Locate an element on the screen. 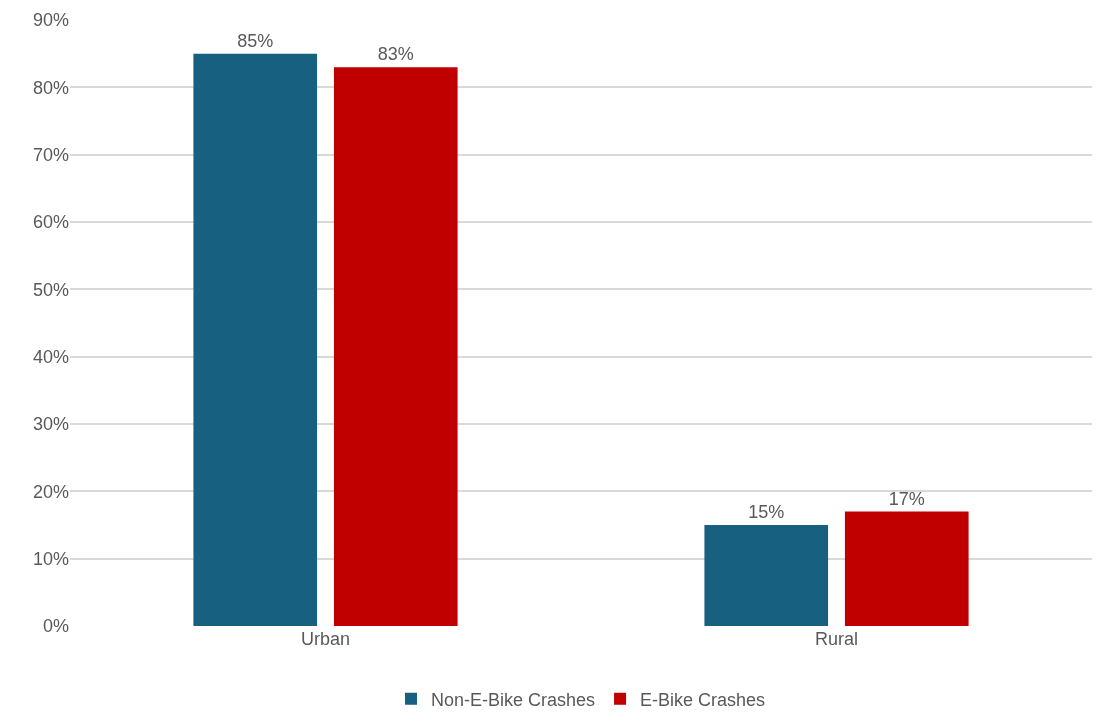 This screenshot has width=1102, height=728. y-tick-label: 40% is located at coordinates (50, 356).